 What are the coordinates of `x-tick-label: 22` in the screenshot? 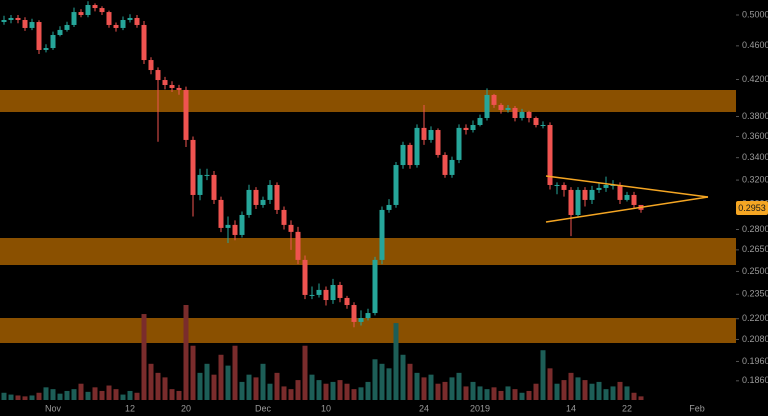 It's located at (627, 408).